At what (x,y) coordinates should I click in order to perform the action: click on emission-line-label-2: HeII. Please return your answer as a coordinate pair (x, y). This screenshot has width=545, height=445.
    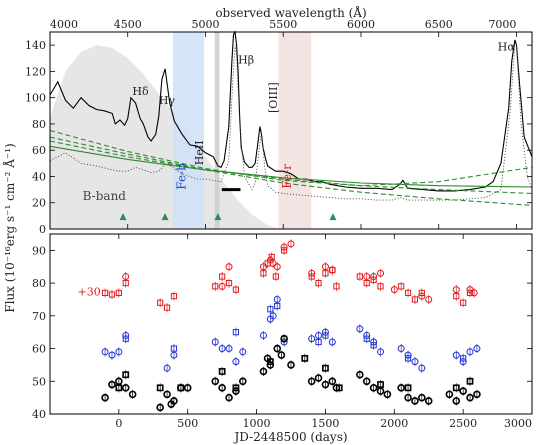
    Looking at the image, I should click on (199, 152).